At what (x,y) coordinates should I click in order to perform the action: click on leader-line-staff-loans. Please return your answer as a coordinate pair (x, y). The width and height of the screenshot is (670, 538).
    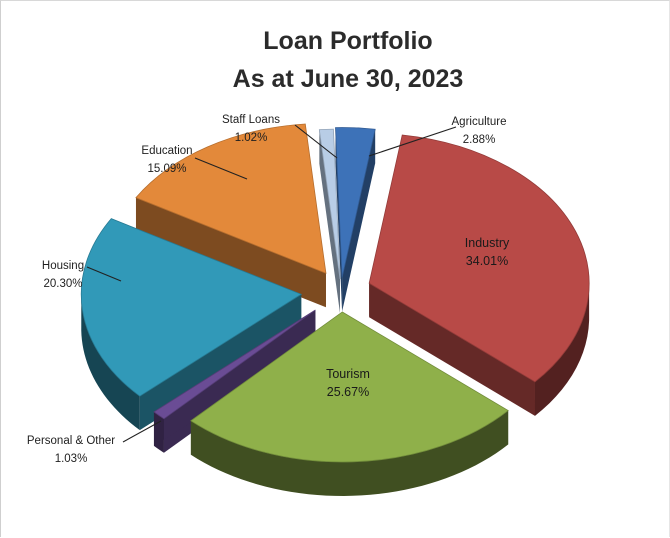
    Looking at the image, I should click on (316, 141).